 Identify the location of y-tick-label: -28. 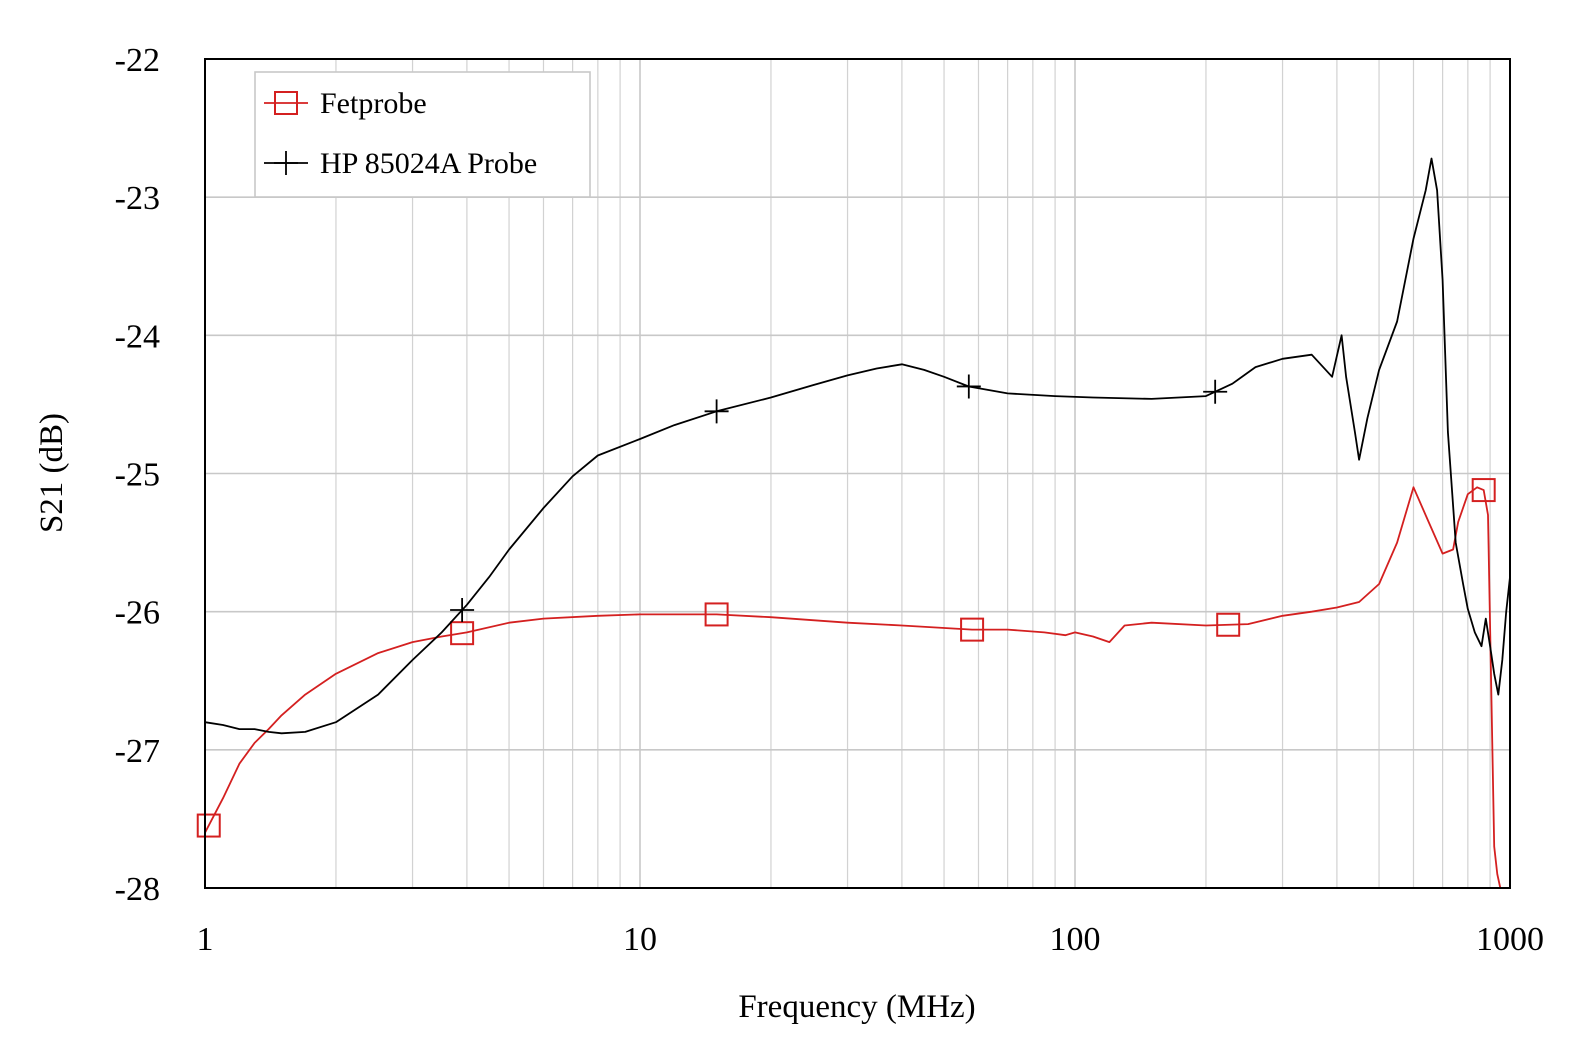
(137, 889).